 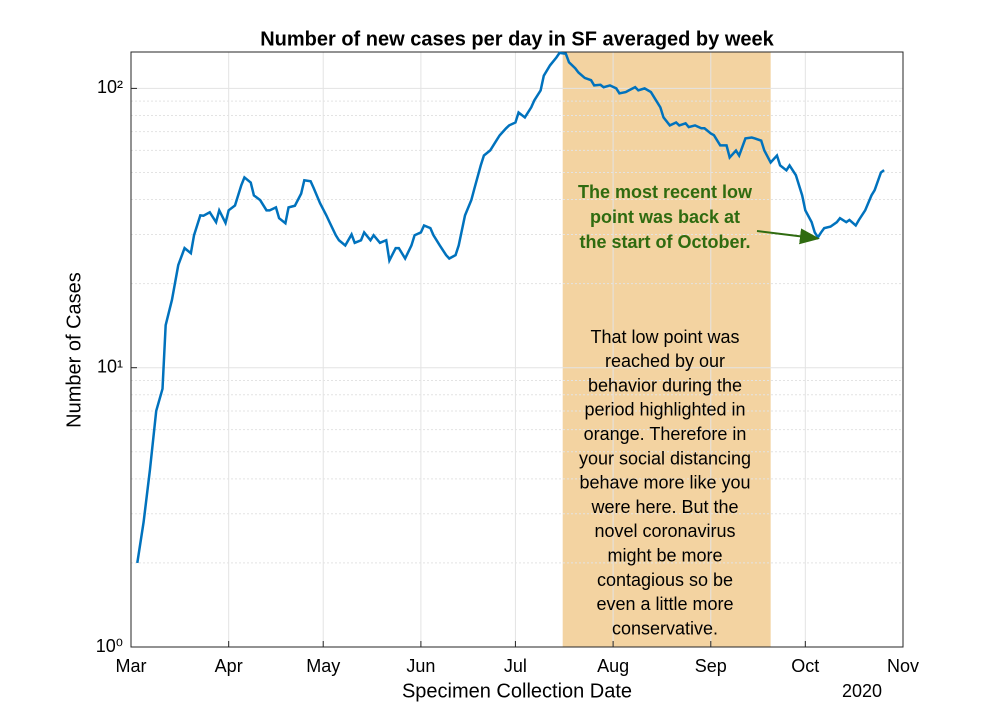 What do you see at coordinates (323, 666) in the screenshot?
I see `x-tick-label: May` at bounding box center [323, 666].